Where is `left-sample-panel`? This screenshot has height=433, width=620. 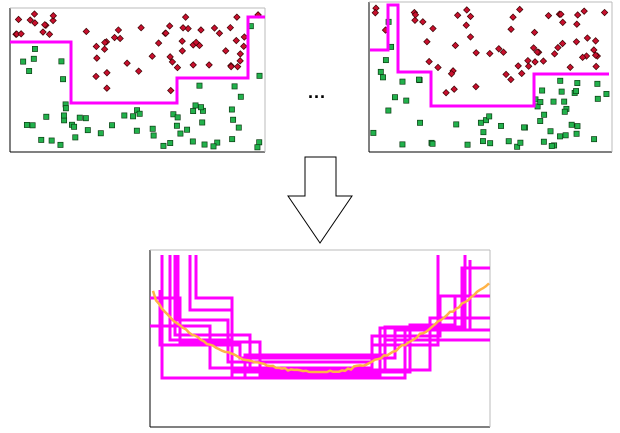 left-sample-panel is located at coordinates (137, 80).